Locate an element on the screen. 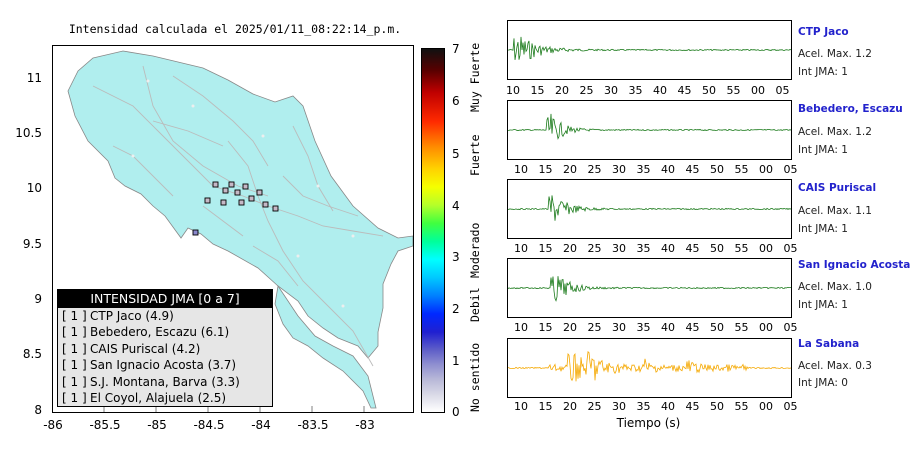 This screenshot has height=460, width=910. lat-tick-label: 8 is located at coordinates (38, 410).